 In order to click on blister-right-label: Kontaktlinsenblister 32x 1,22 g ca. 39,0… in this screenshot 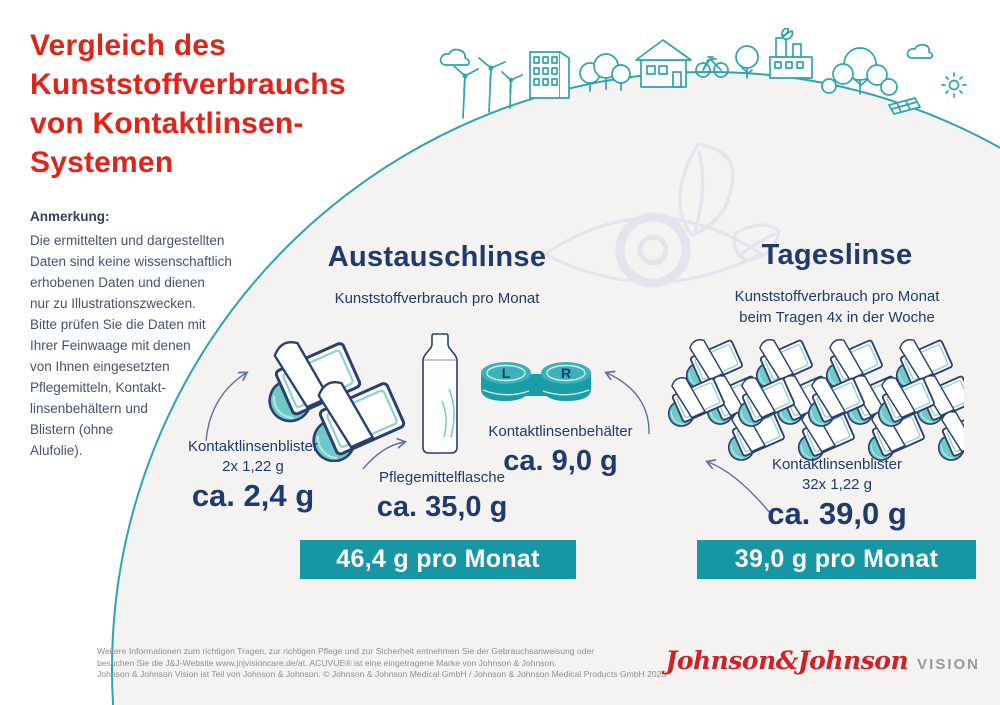, I will do `click(837, 493)`.